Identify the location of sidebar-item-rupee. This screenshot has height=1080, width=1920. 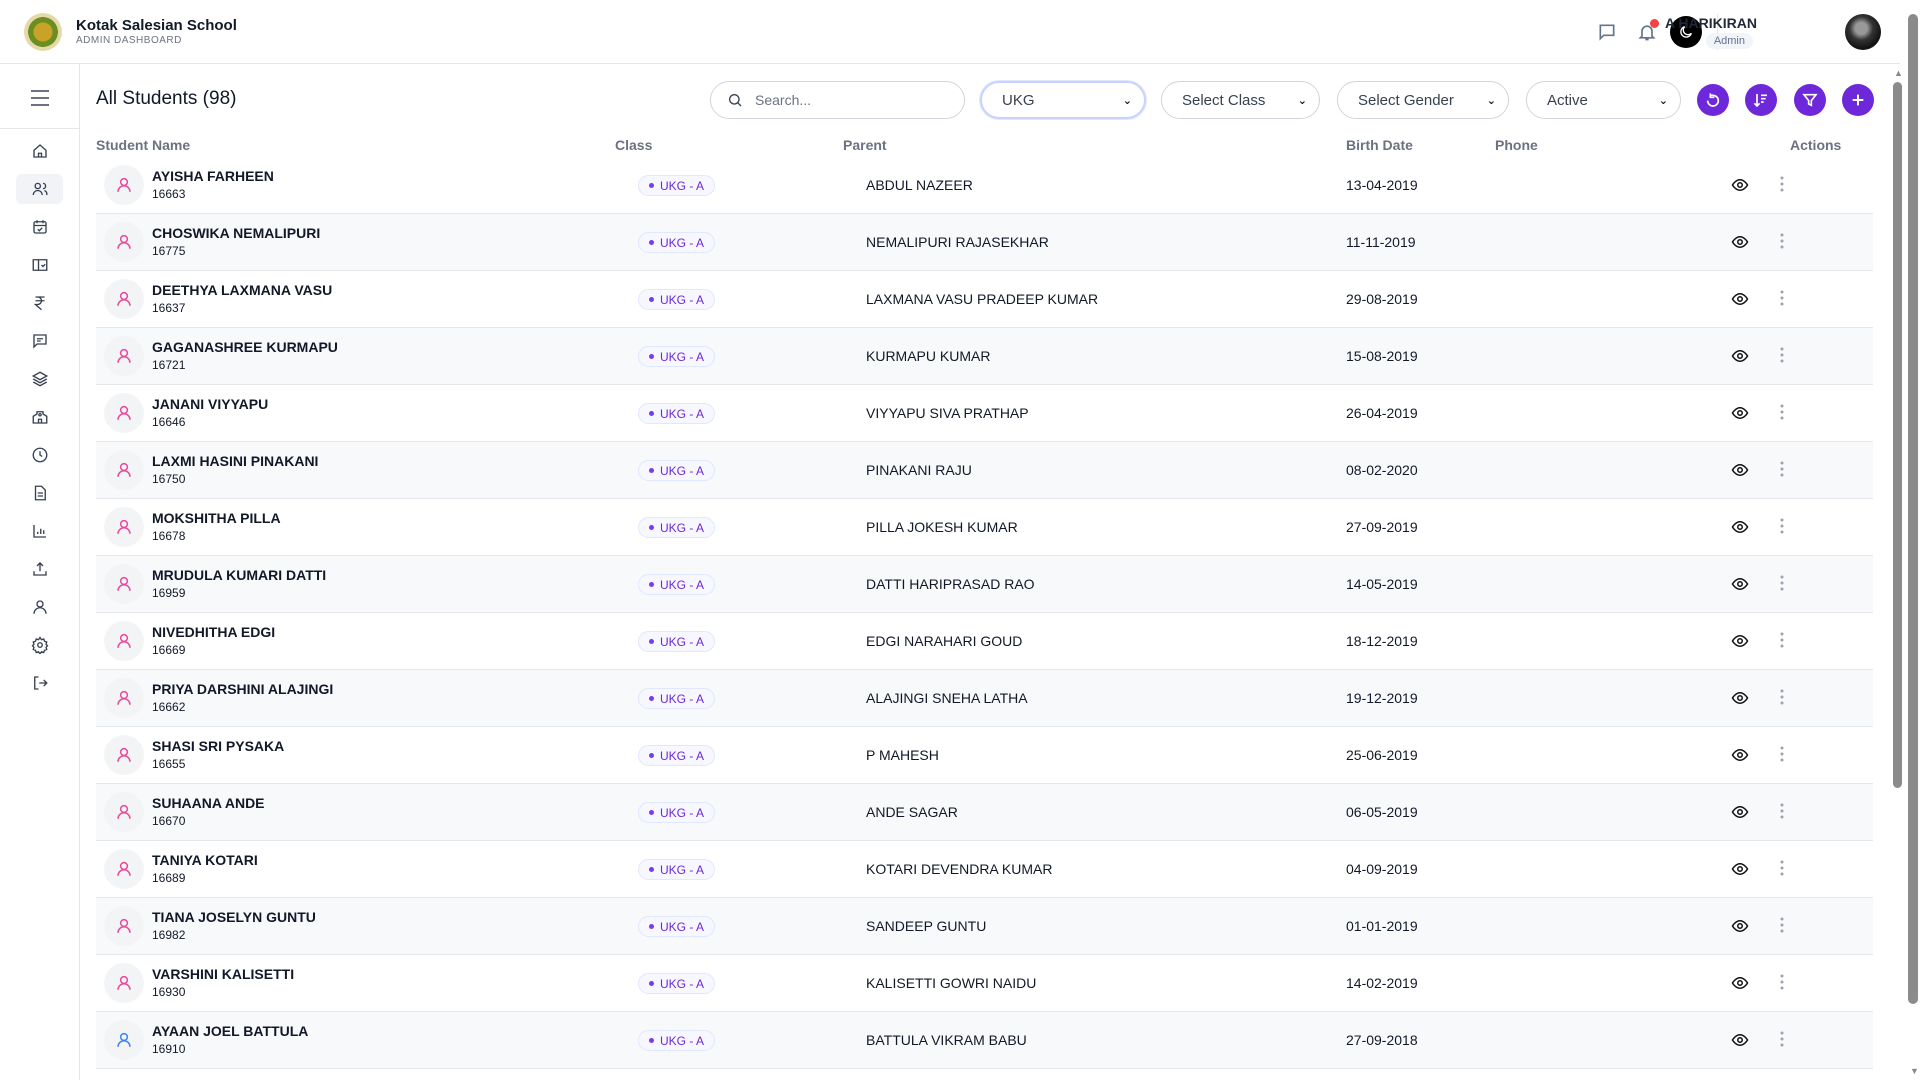
(39, 303).